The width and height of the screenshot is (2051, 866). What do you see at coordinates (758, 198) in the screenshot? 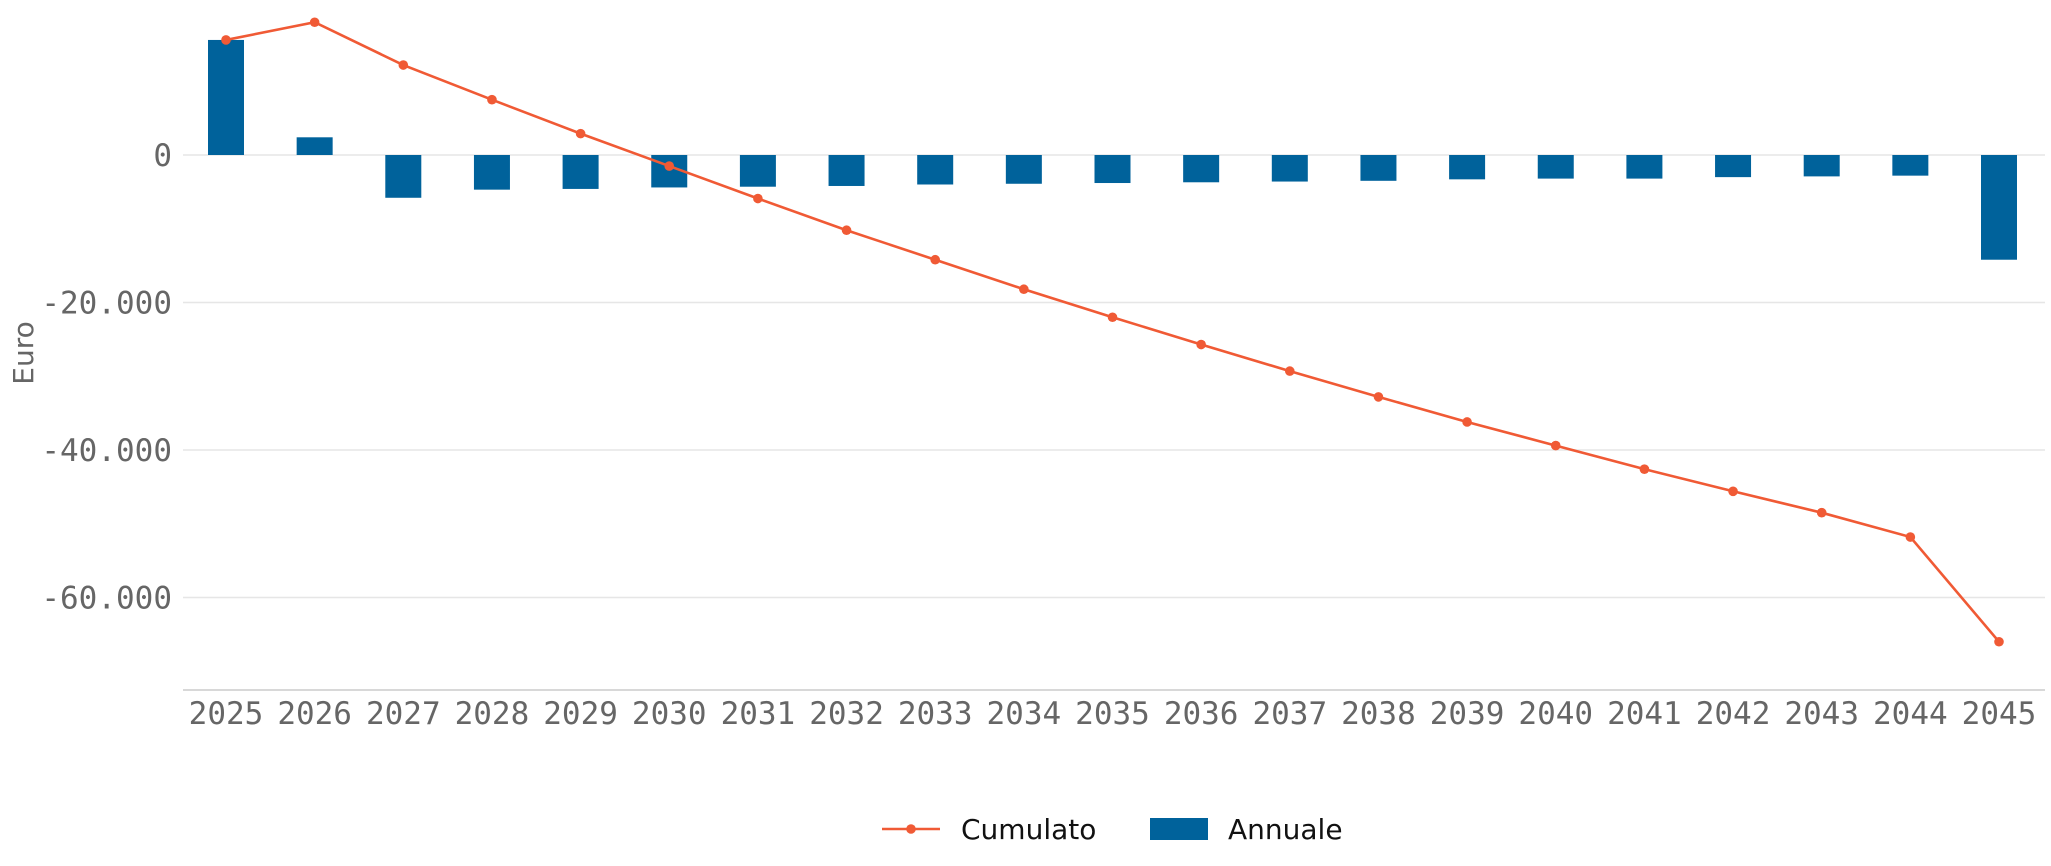
I see `point-2031` at bounding box center [758, 198].